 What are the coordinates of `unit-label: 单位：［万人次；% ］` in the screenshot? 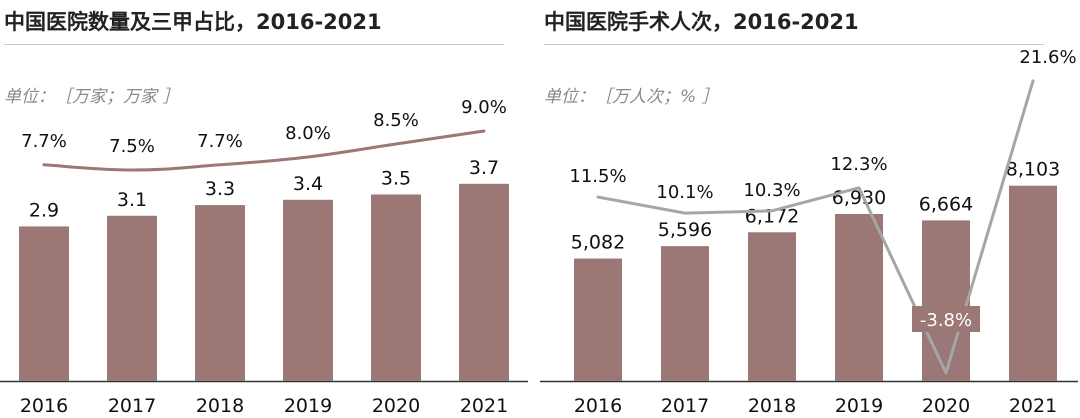 It's located at (631, 97).